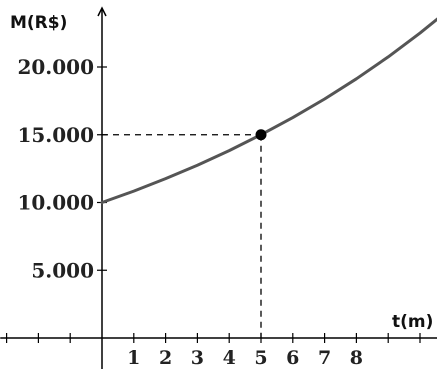 The image size is (437, 369). I want to click on x-tick-label: 8, so click(356, 358).